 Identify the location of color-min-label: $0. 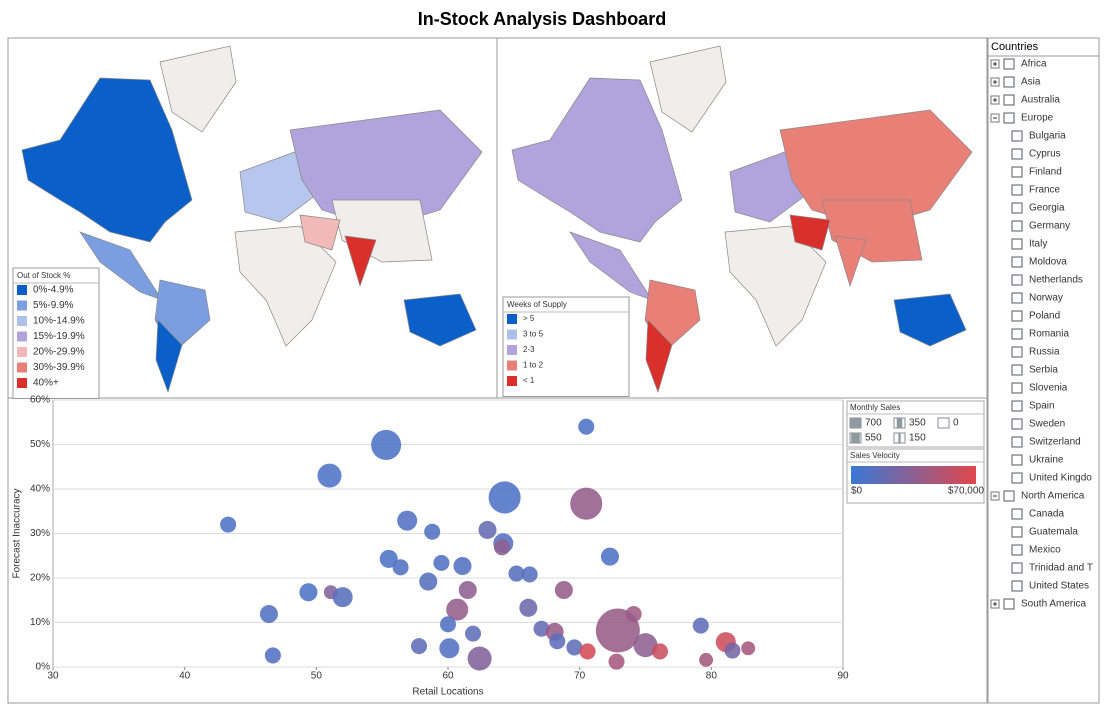
(857, 491).